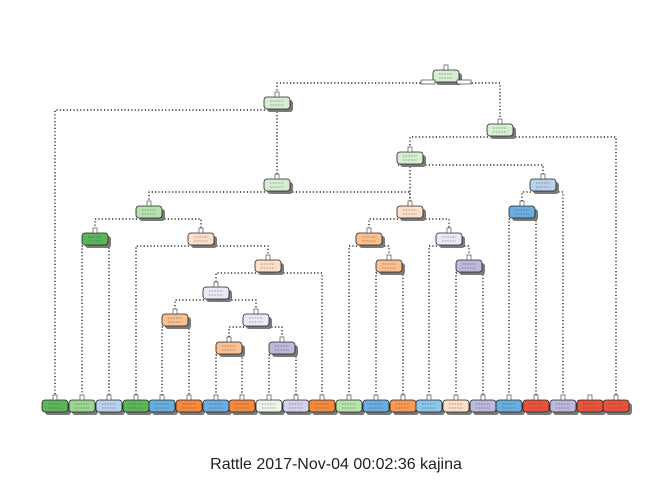  Describe the element at coordinates (500, 130) in the screenshot. I see `node-3-box` at that location.